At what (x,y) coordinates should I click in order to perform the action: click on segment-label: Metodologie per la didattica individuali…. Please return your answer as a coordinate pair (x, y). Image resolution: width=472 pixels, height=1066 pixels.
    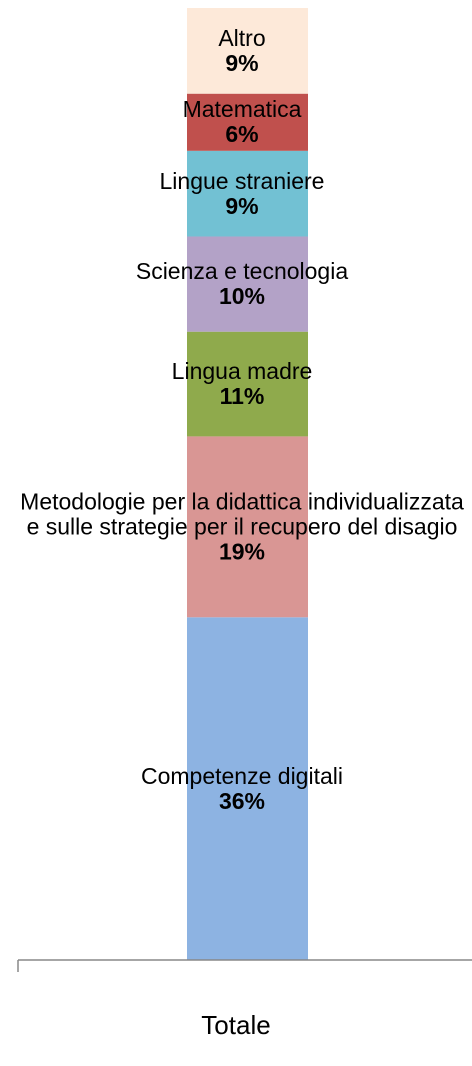
    Looking at the image, I should click on (242, 526).